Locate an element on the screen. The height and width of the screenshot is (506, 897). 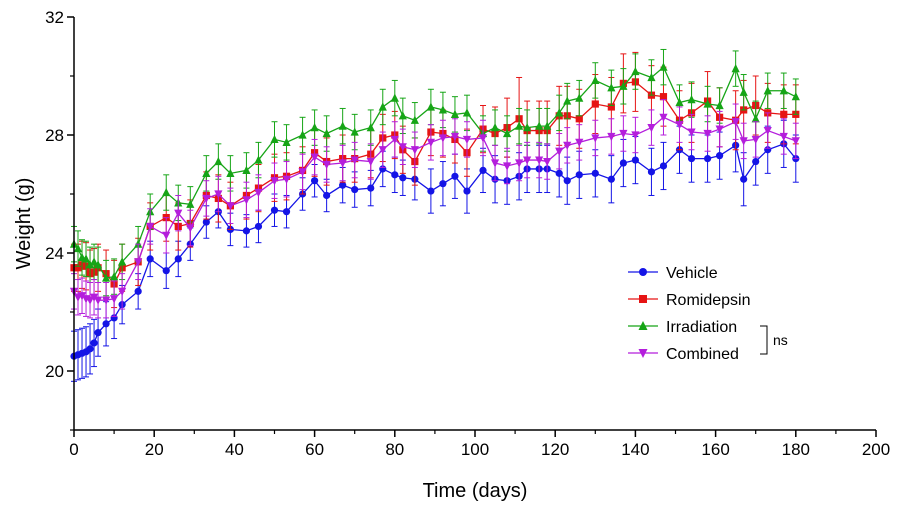
significance-bracket: ns is located at coordinates (774, 340).